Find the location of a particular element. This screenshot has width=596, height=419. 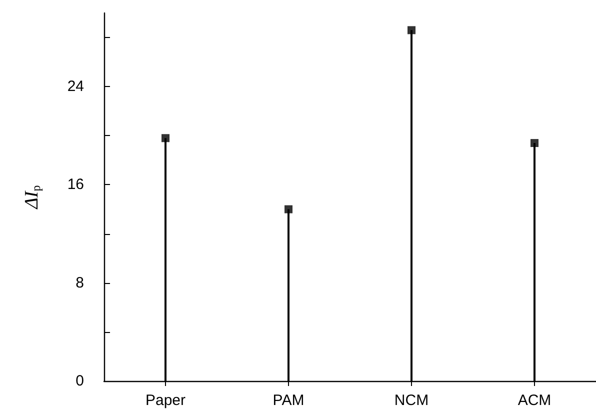

x-tick-label: ACM is located at coordinates (535, 400).